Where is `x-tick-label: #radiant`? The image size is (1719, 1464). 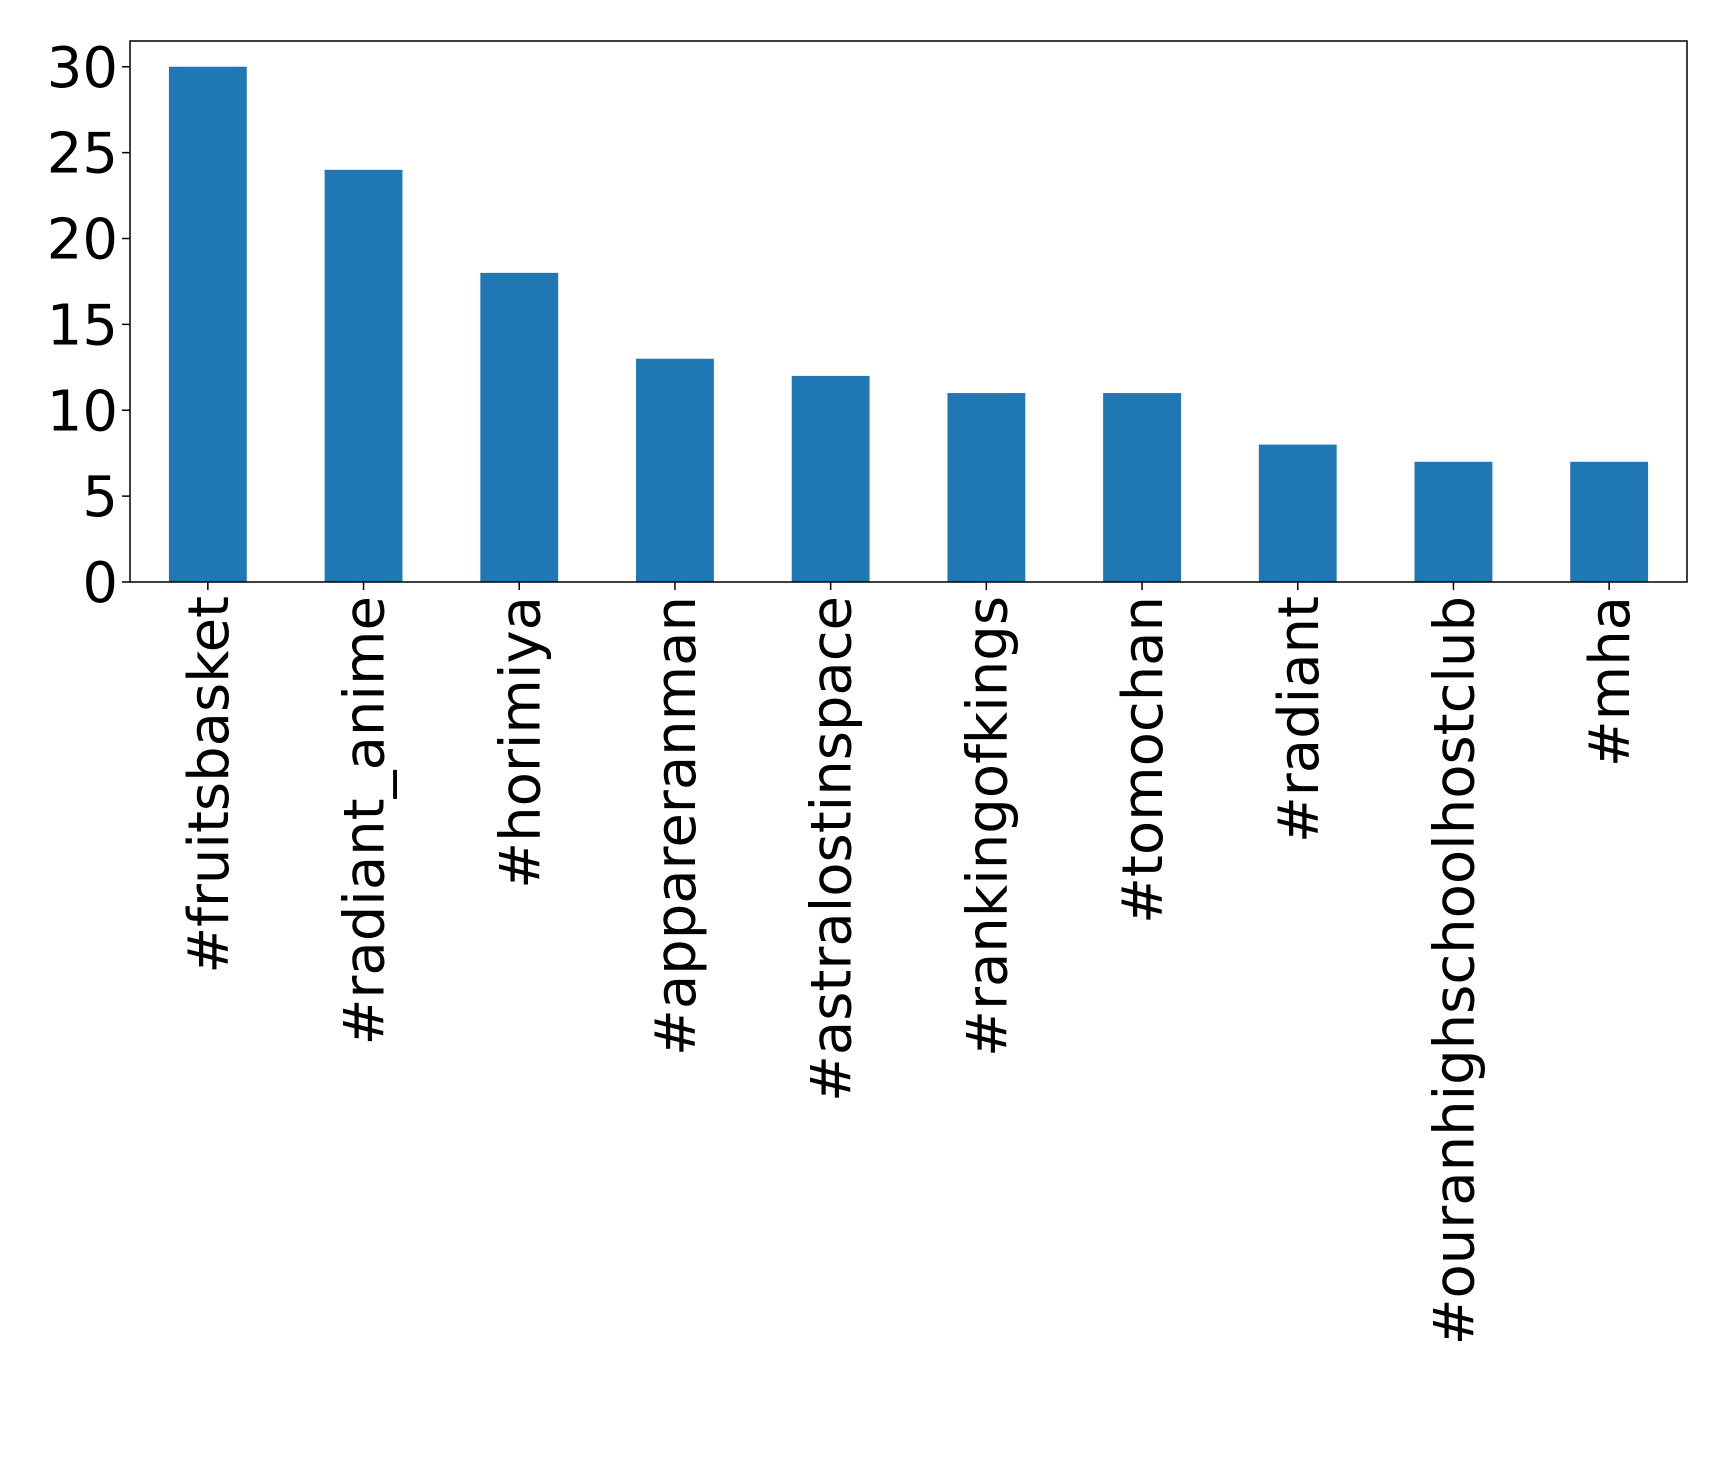
x-tick-label: #radiant is located at coordinates (1299, 719).